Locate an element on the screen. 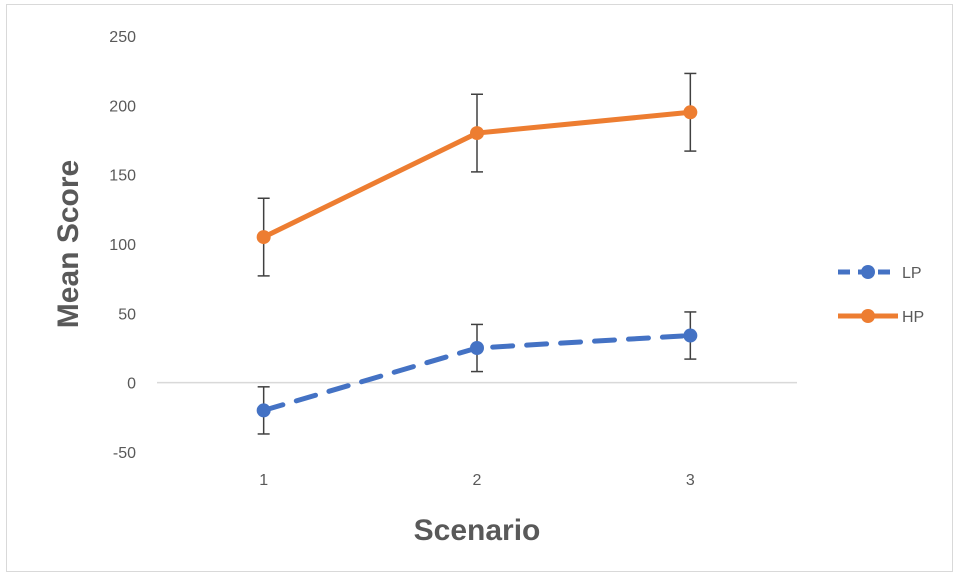  y-tick-label: -50 is located at coordinates (124, 453).